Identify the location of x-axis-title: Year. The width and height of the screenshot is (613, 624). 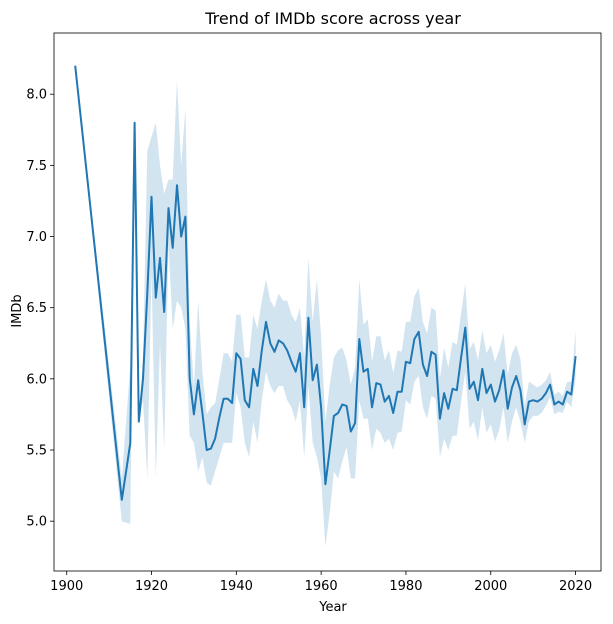
(332, 607).